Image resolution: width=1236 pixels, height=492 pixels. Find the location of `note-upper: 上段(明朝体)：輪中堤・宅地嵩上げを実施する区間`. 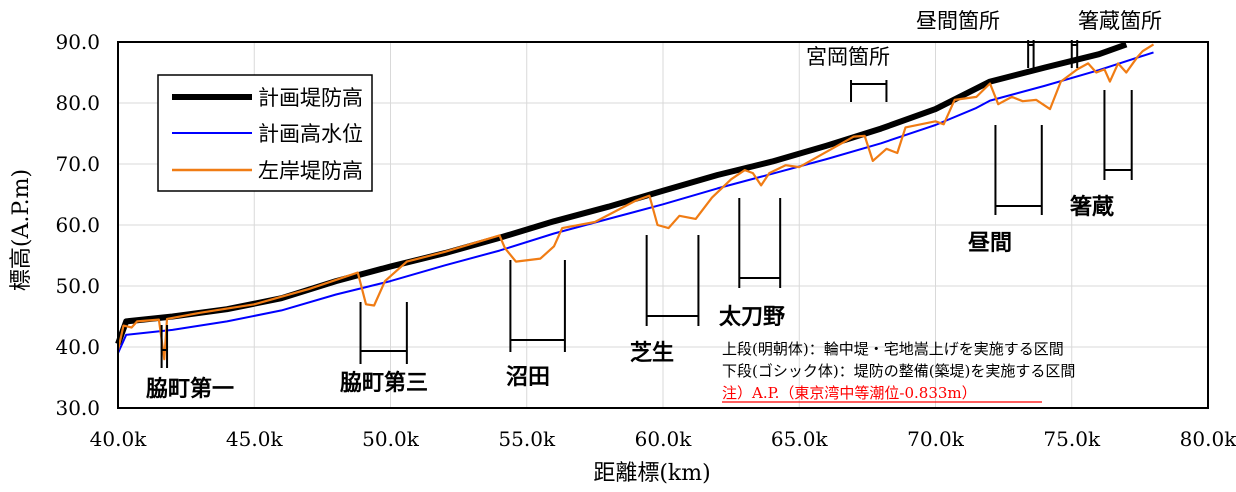

note-upper: 上段(明朝体)：輪中堤・宅地嵩上げを実施する区間 is located at coordinates (893, 349).